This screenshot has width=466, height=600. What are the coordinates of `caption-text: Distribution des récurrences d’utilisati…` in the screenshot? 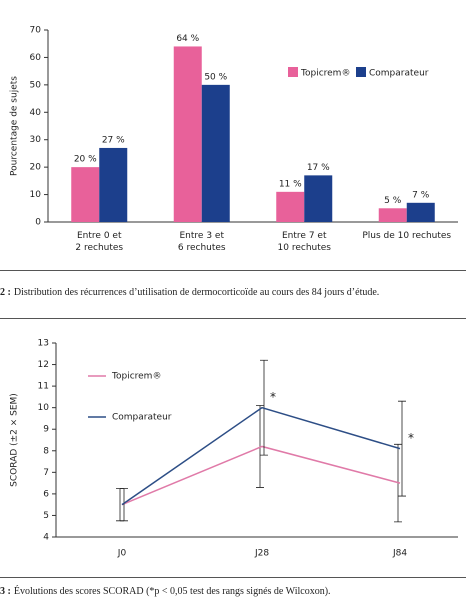 It's located at (196, 292).